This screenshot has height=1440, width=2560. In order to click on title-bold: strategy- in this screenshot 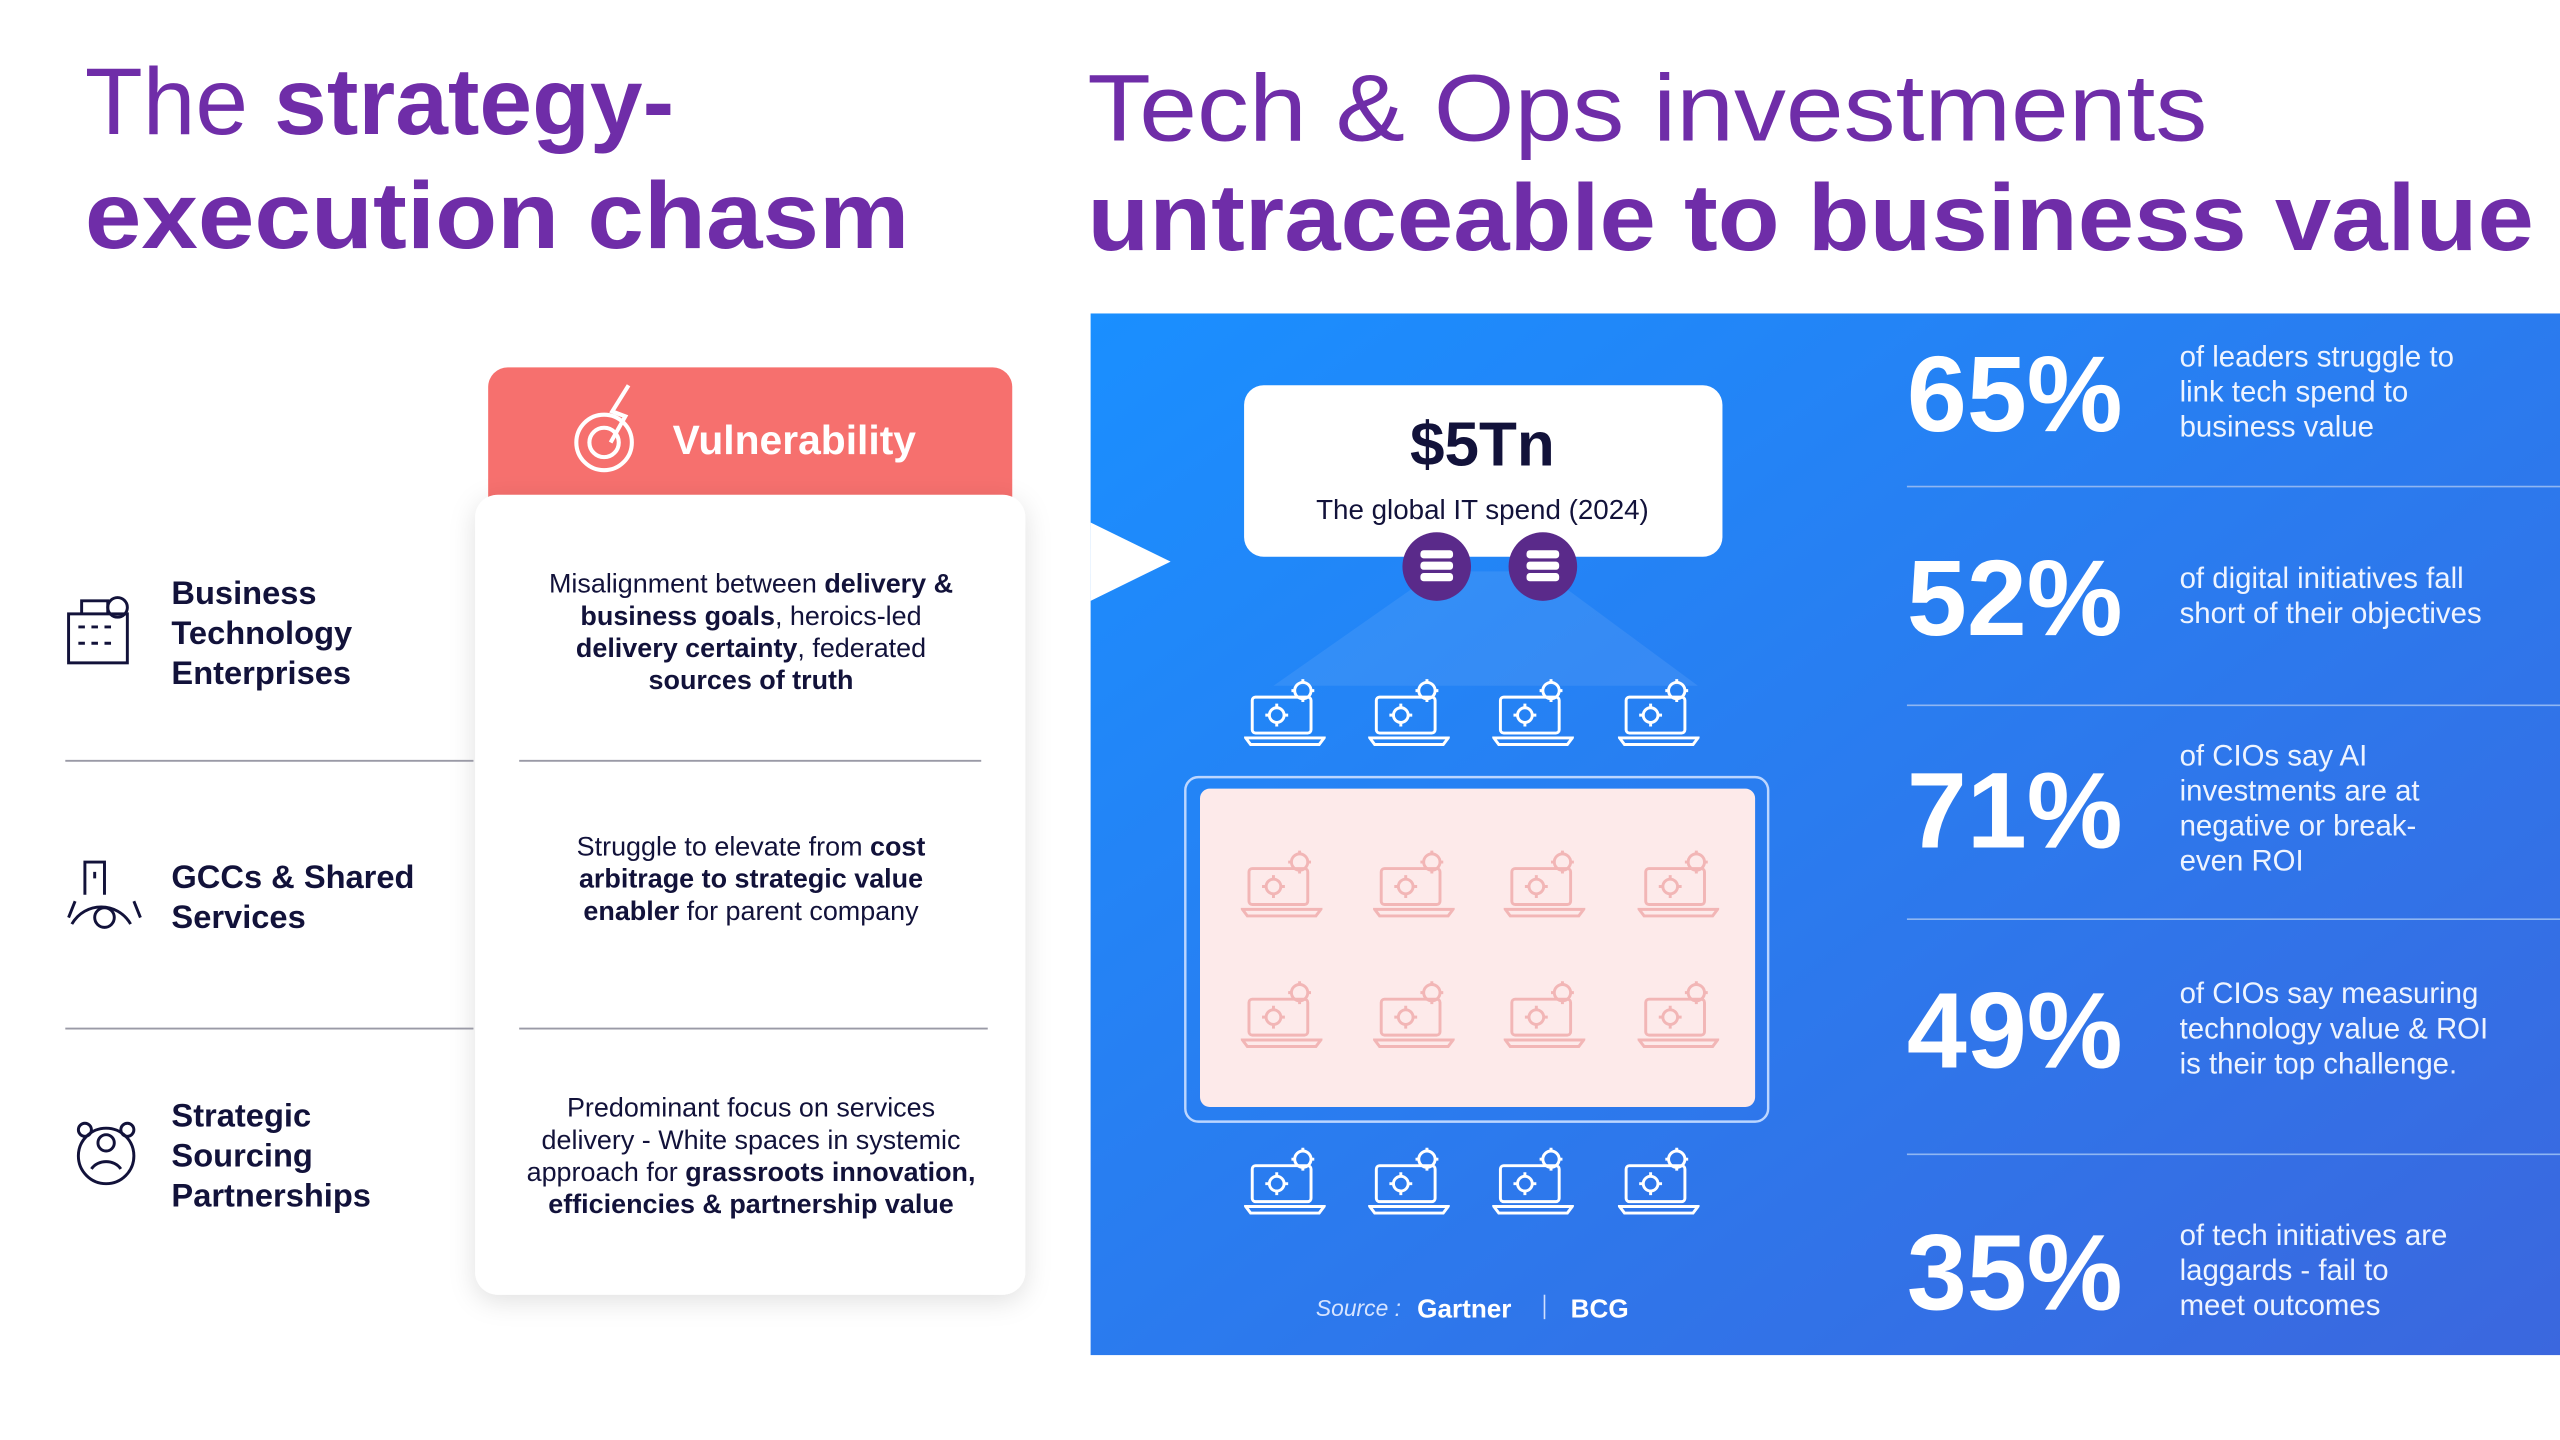, I will do `click(474, 102)`.